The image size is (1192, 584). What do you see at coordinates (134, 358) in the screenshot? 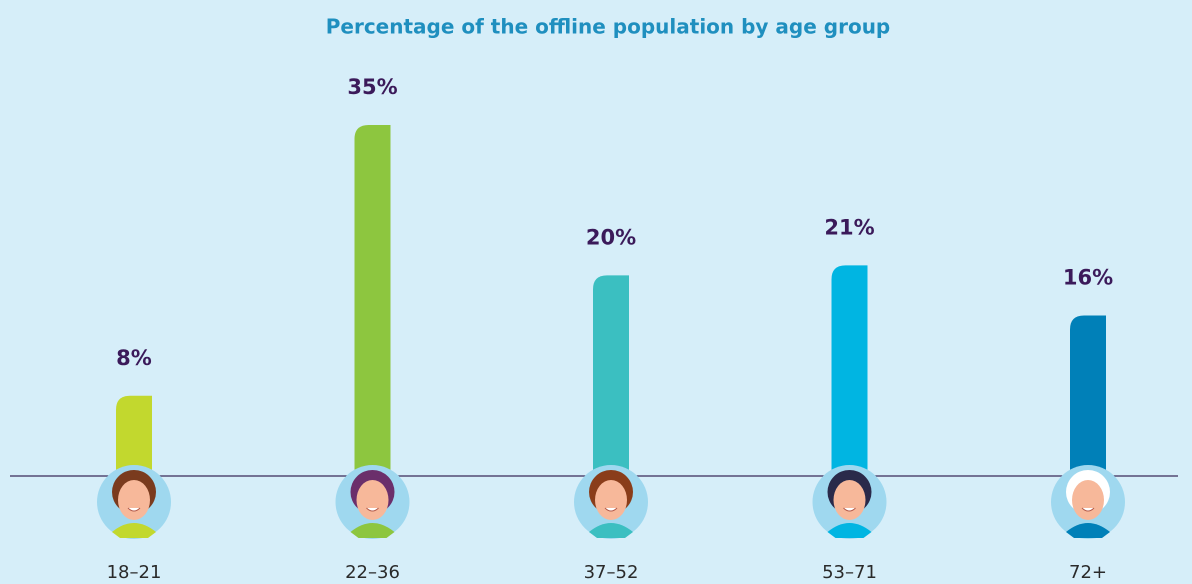
I see `value-label: 8%` at bounding box center [134, 358].